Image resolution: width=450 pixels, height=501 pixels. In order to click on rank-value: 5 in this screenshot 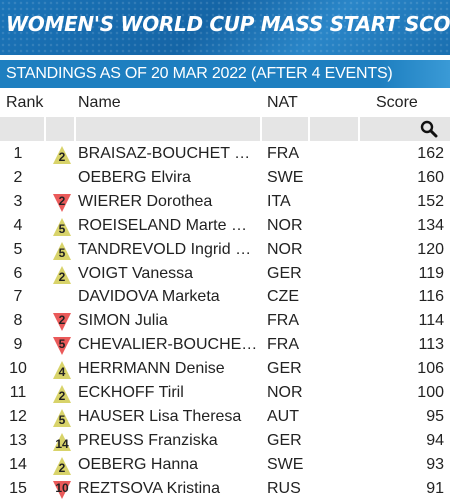, I will do `click(18, 249)`.